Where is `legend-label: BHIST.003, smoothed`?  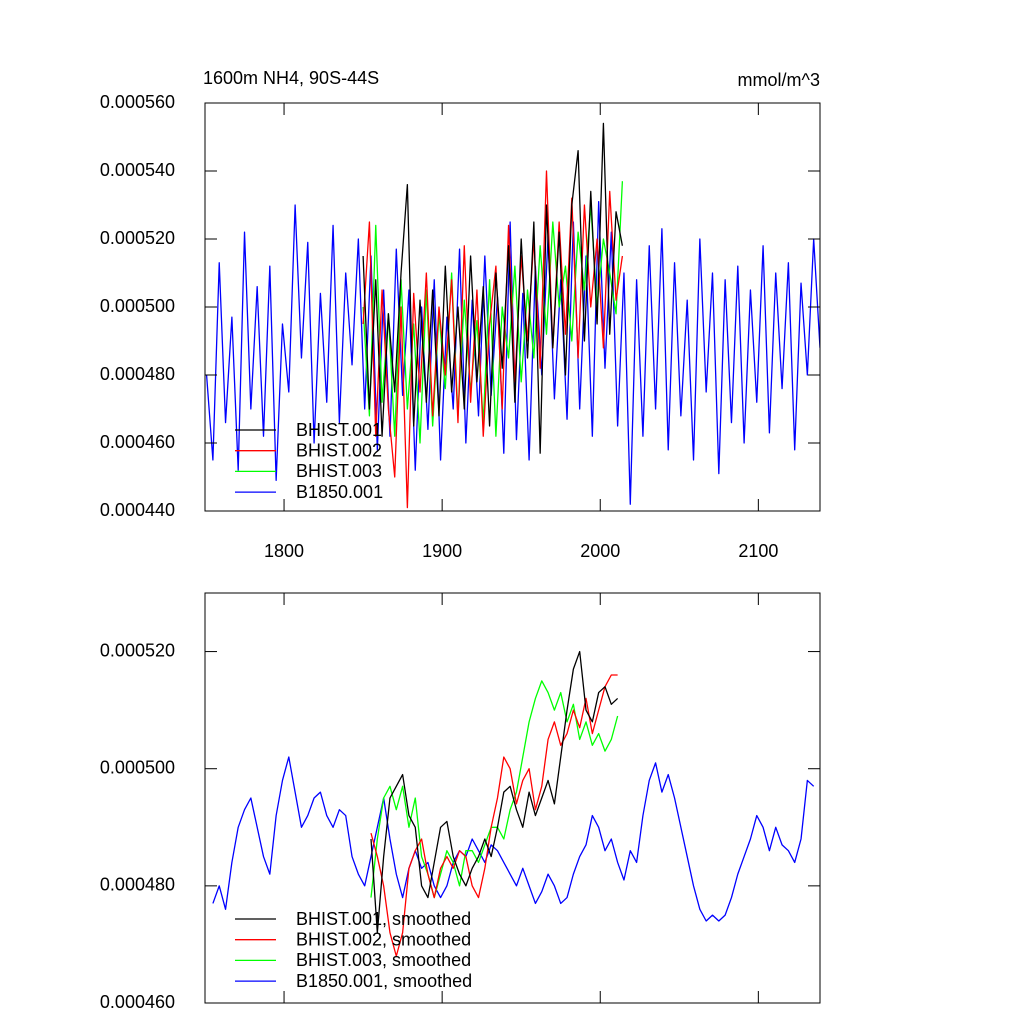 legend-label: BHIST.003, smoothed is located at coordinates (383, 960).